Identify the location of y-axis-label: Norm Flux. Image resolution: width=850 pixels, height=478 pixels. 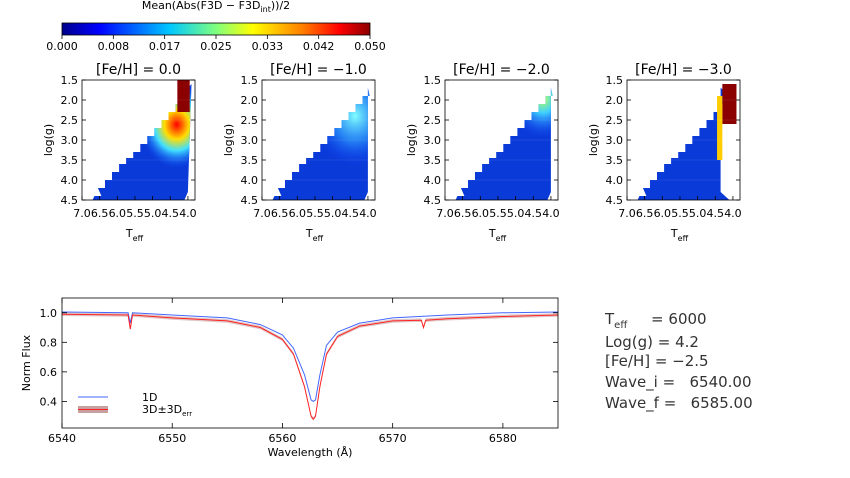
(26, 362).